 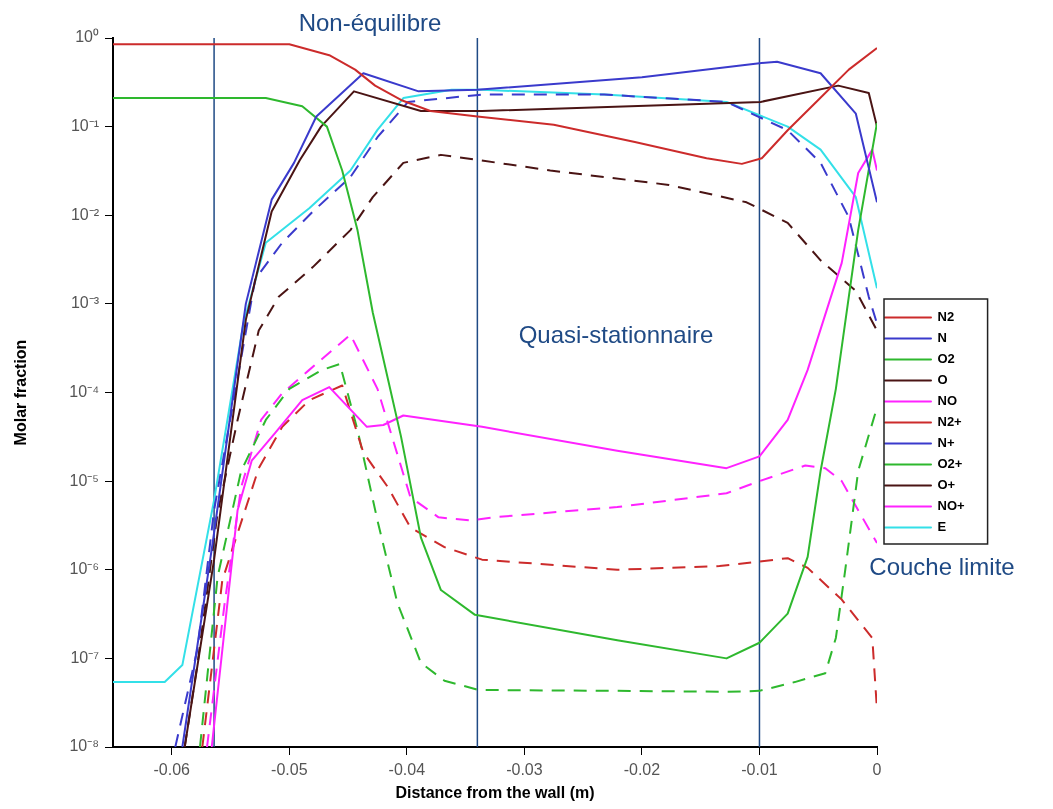 What do you see at coordinates (946, 359) in the screenshot?
I see `legend-label: O2` at bounding box center [946, 359].